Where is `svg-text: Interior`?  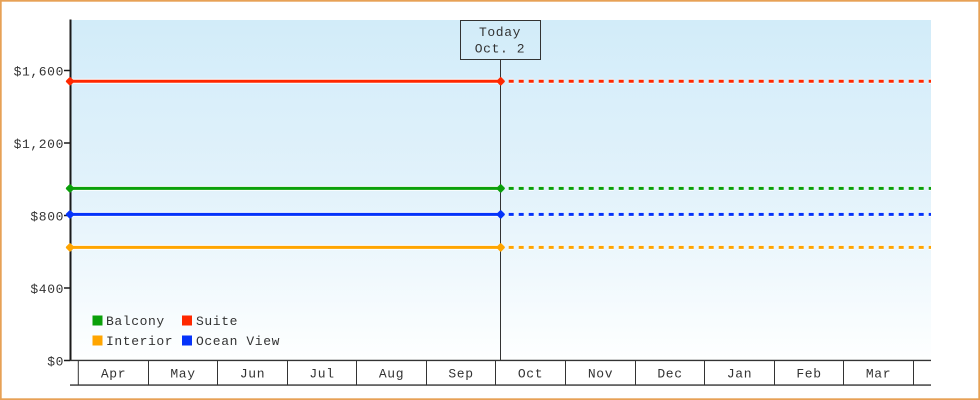 svg-text: Interior is located at coordinates (139, 341).